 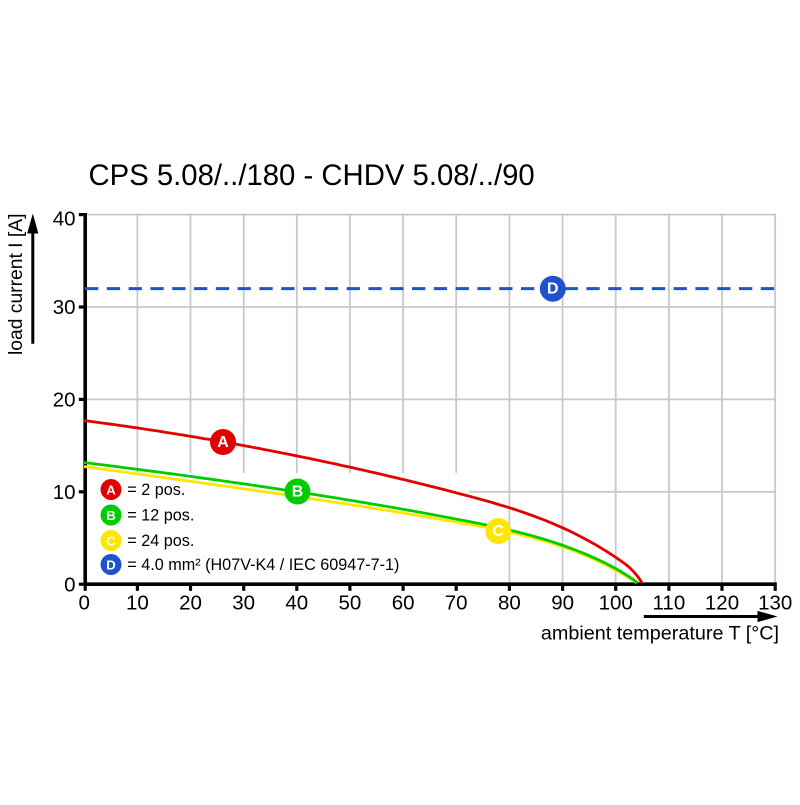 What do you see at coordinates (312, 175) in the screenshot?
I see `svg-text:CPS 5.08/../180 - CHDV 5.08/..: CPS 5.08/../180 - CHDV 5.08/../90` at bounding box center [312, 175].